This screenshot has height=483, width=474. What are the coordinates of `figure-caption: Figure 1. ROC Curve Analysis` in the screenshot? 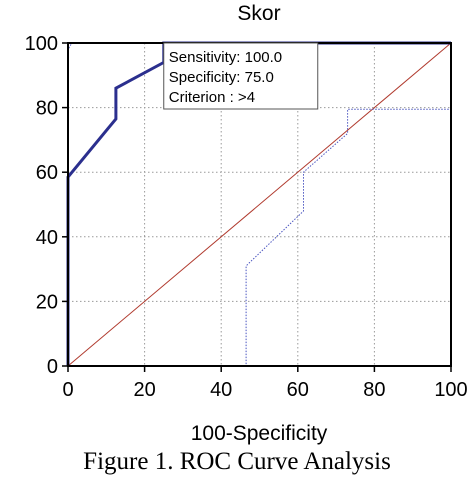 It's located at (237, 461).